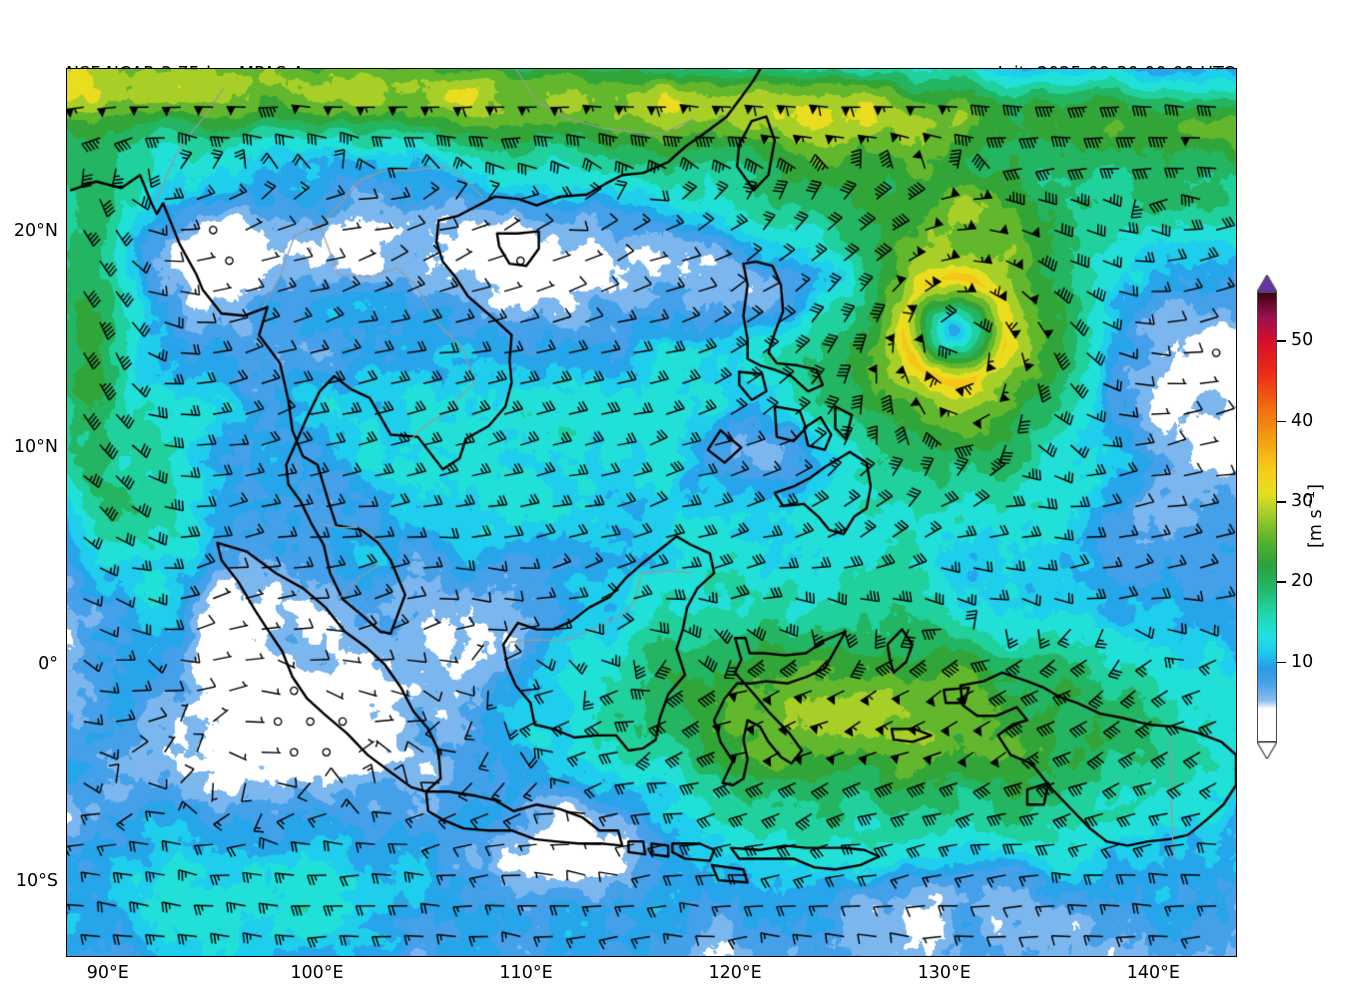 The width and height of the screenshot is (1353, 1002). Describe the element at coordinates (48, 664) in the screenshot. I see `y-tick-0°: 0°` at that location.